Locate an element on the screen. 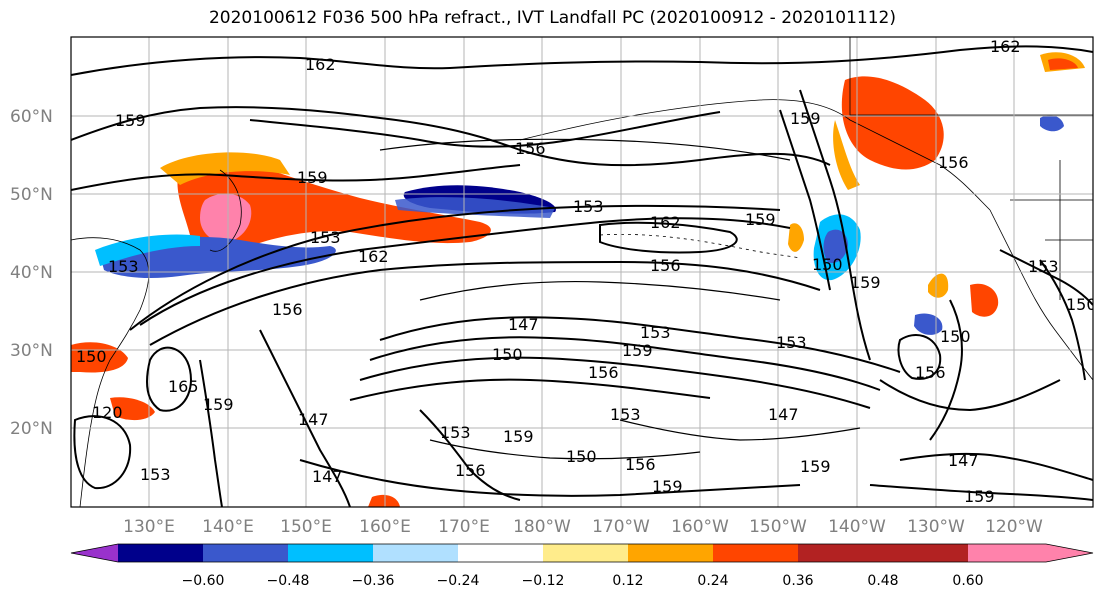  lon-label: 140°E is located at coordinates (228, 527).